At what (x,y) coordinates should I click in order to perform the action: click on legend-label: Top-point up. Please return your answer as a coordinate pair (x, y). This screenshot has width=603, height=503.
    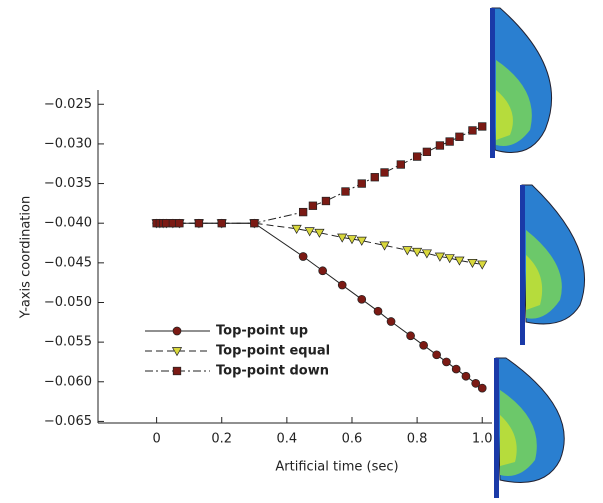
    Looking at the image, I should click on (262, 331).